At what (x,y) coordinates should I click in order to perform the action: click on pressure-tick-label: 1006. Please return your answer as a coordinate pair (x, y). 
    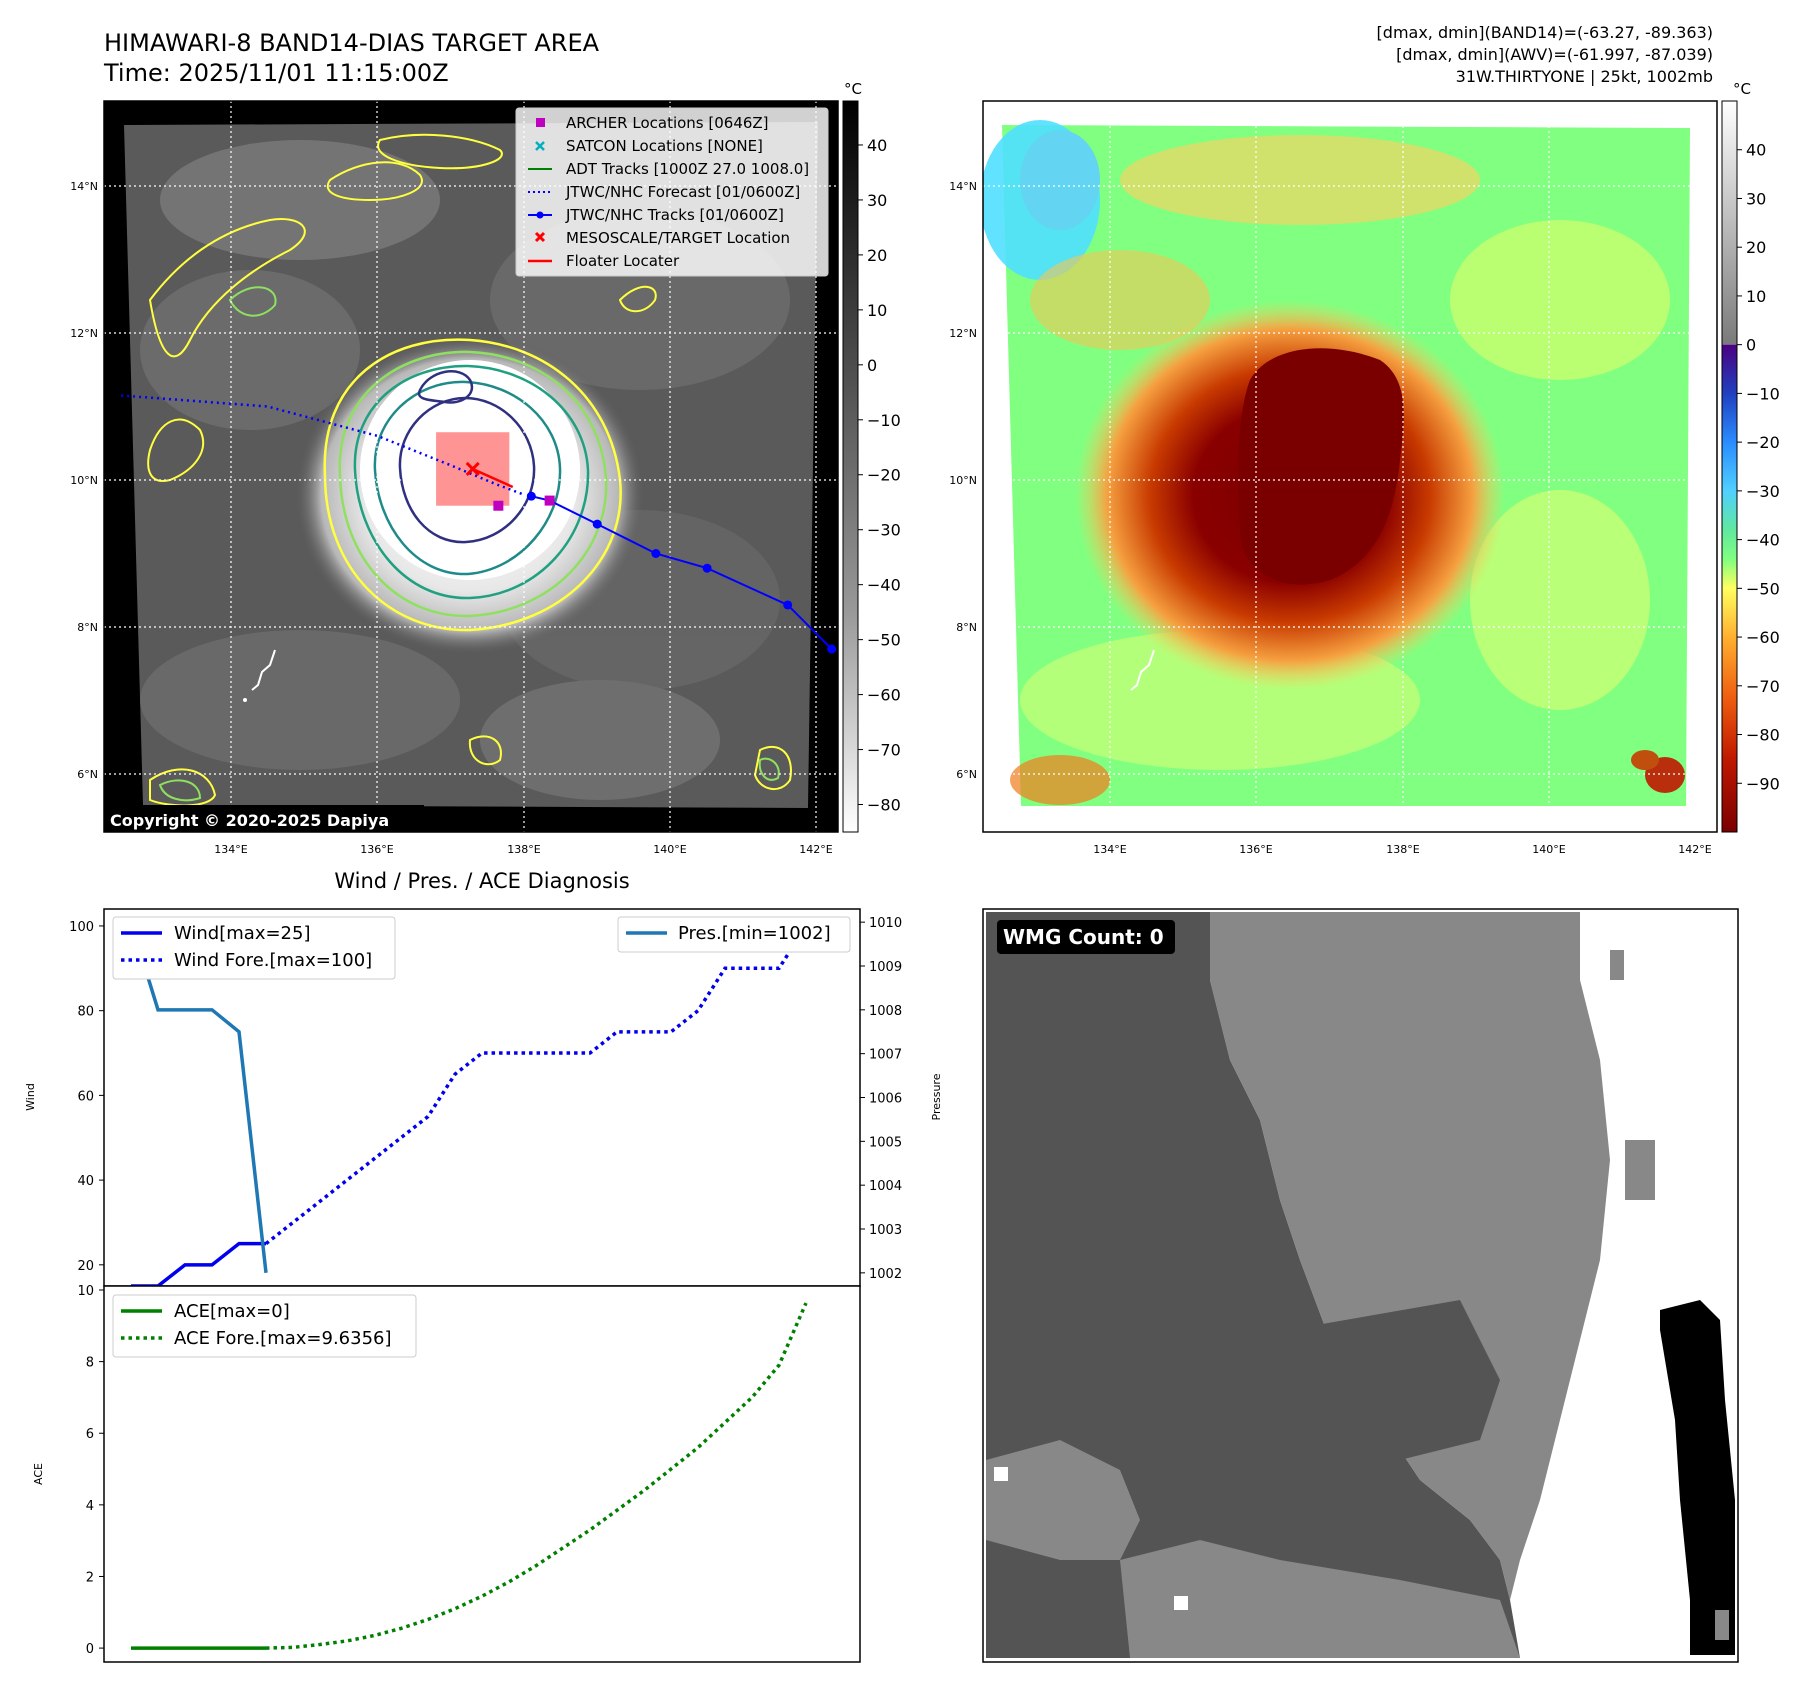
    Looking at the image, I should click on (885, 1099).